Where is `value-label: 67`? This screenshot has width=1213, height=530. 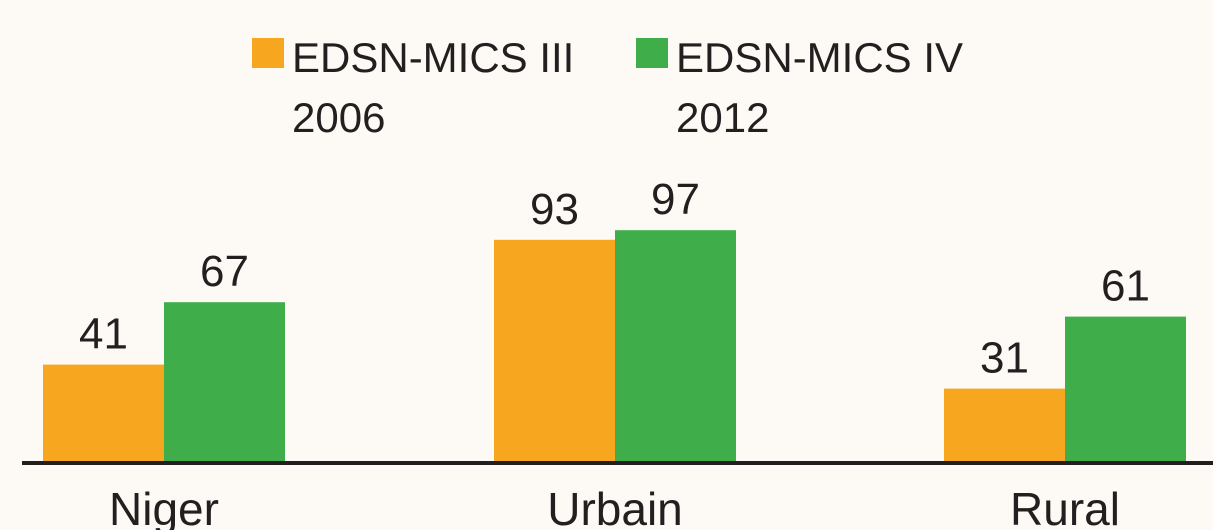
value-label: 67 is located at coordinates (224, 271).